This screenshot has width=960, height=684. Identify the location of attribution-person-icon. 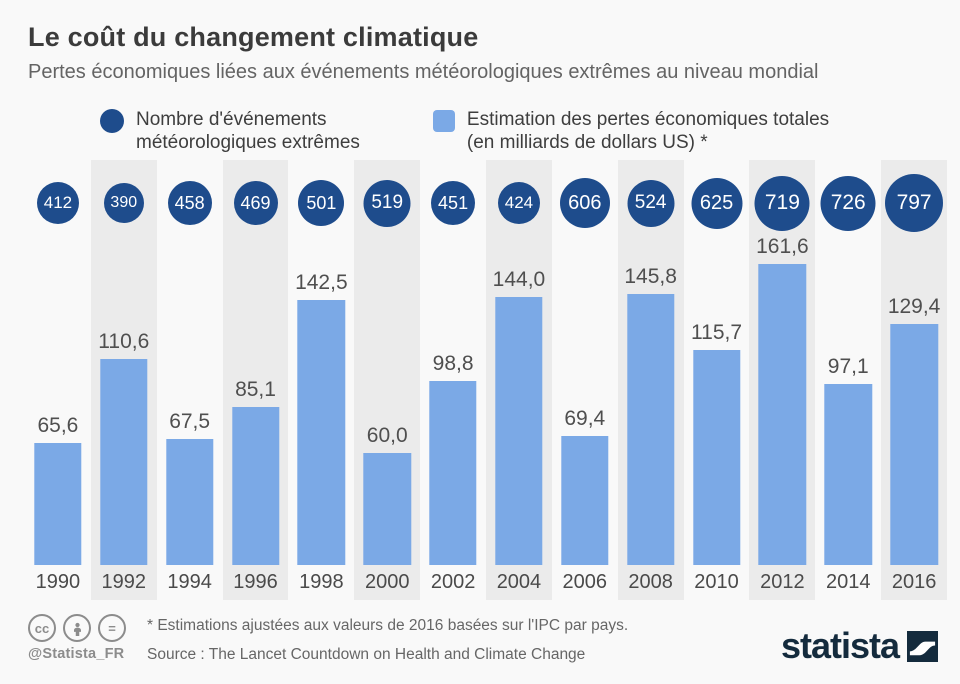
(77, 628).